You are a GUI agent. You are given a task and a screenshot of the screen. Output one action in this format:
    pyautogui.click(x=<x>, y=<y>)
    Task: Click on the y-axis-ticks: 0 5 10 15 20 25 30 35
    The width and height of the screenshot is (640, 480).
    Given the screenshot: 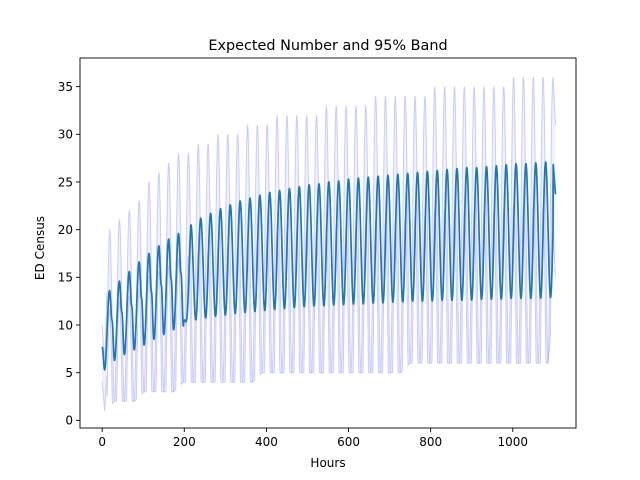 What is the action you would take?
    pyautogui.click(x=69, y=254)
    